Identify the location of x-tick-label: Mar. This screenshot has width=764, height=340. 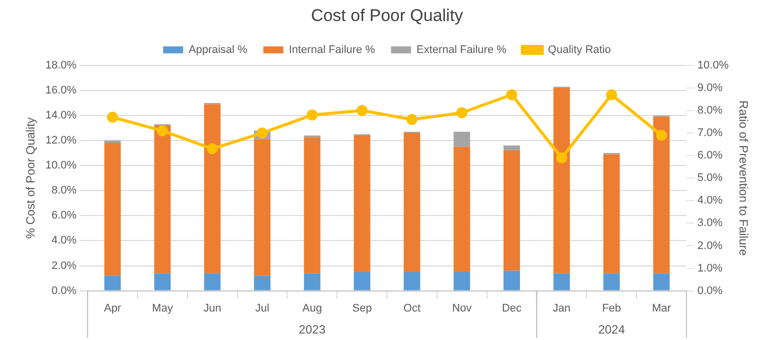
(662, 308).